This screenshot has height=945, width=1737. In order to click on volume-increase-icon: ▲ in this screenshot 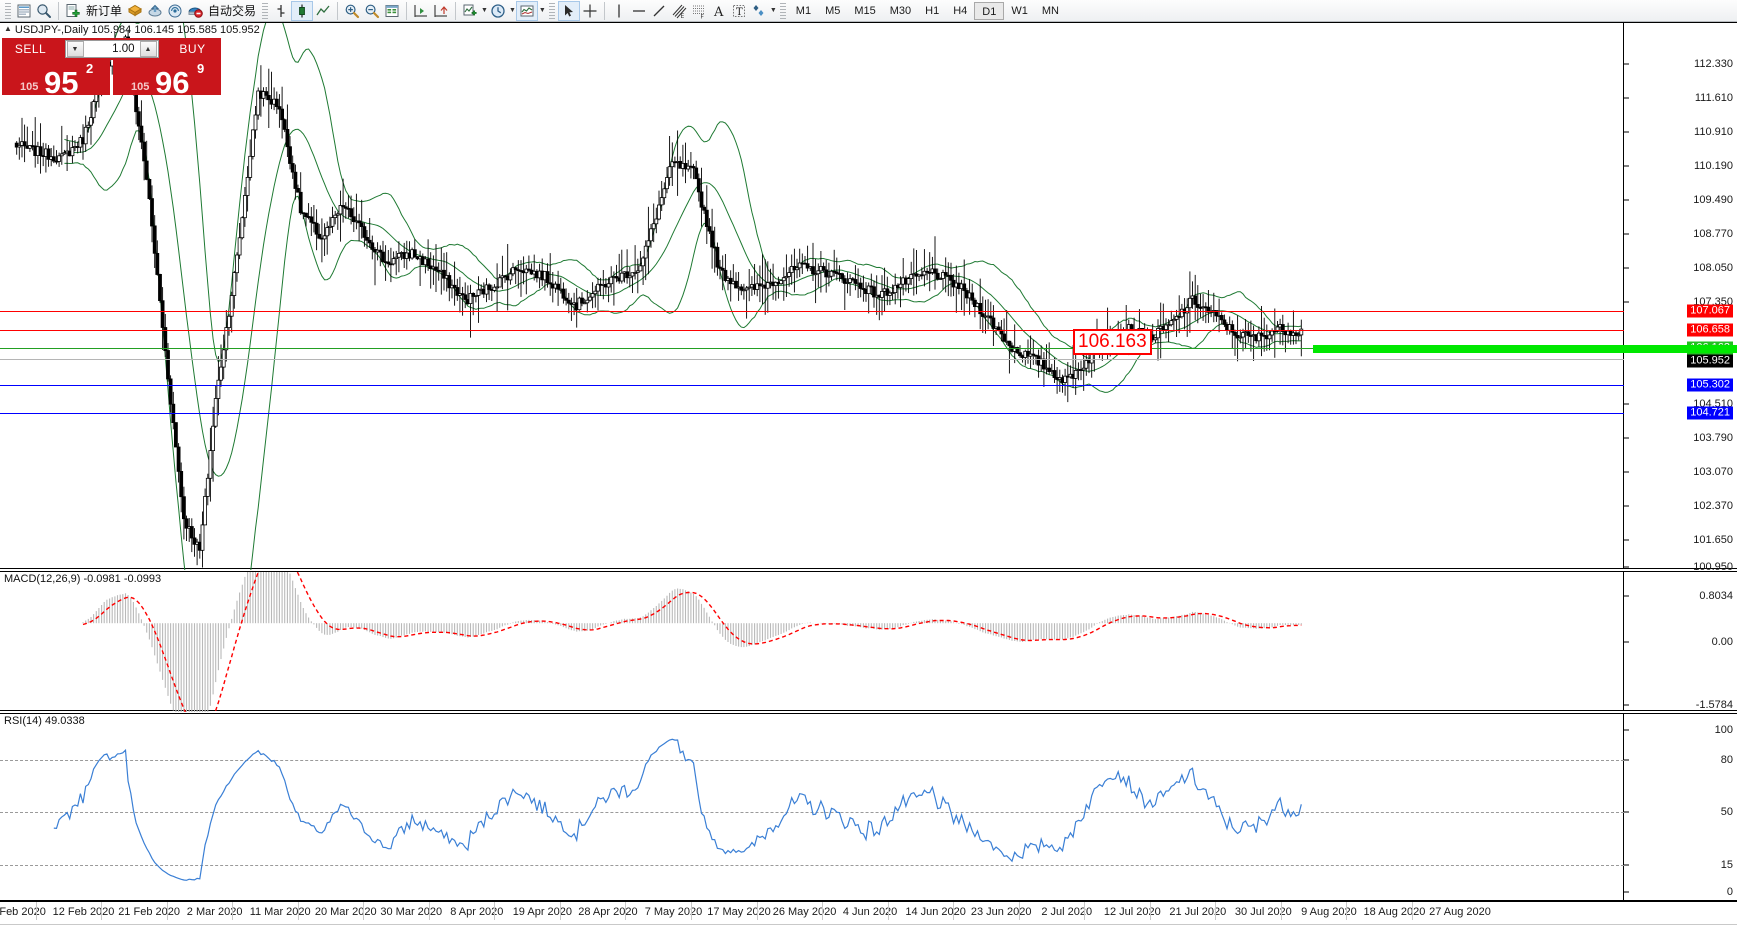, I will do `click(148, 49)`.